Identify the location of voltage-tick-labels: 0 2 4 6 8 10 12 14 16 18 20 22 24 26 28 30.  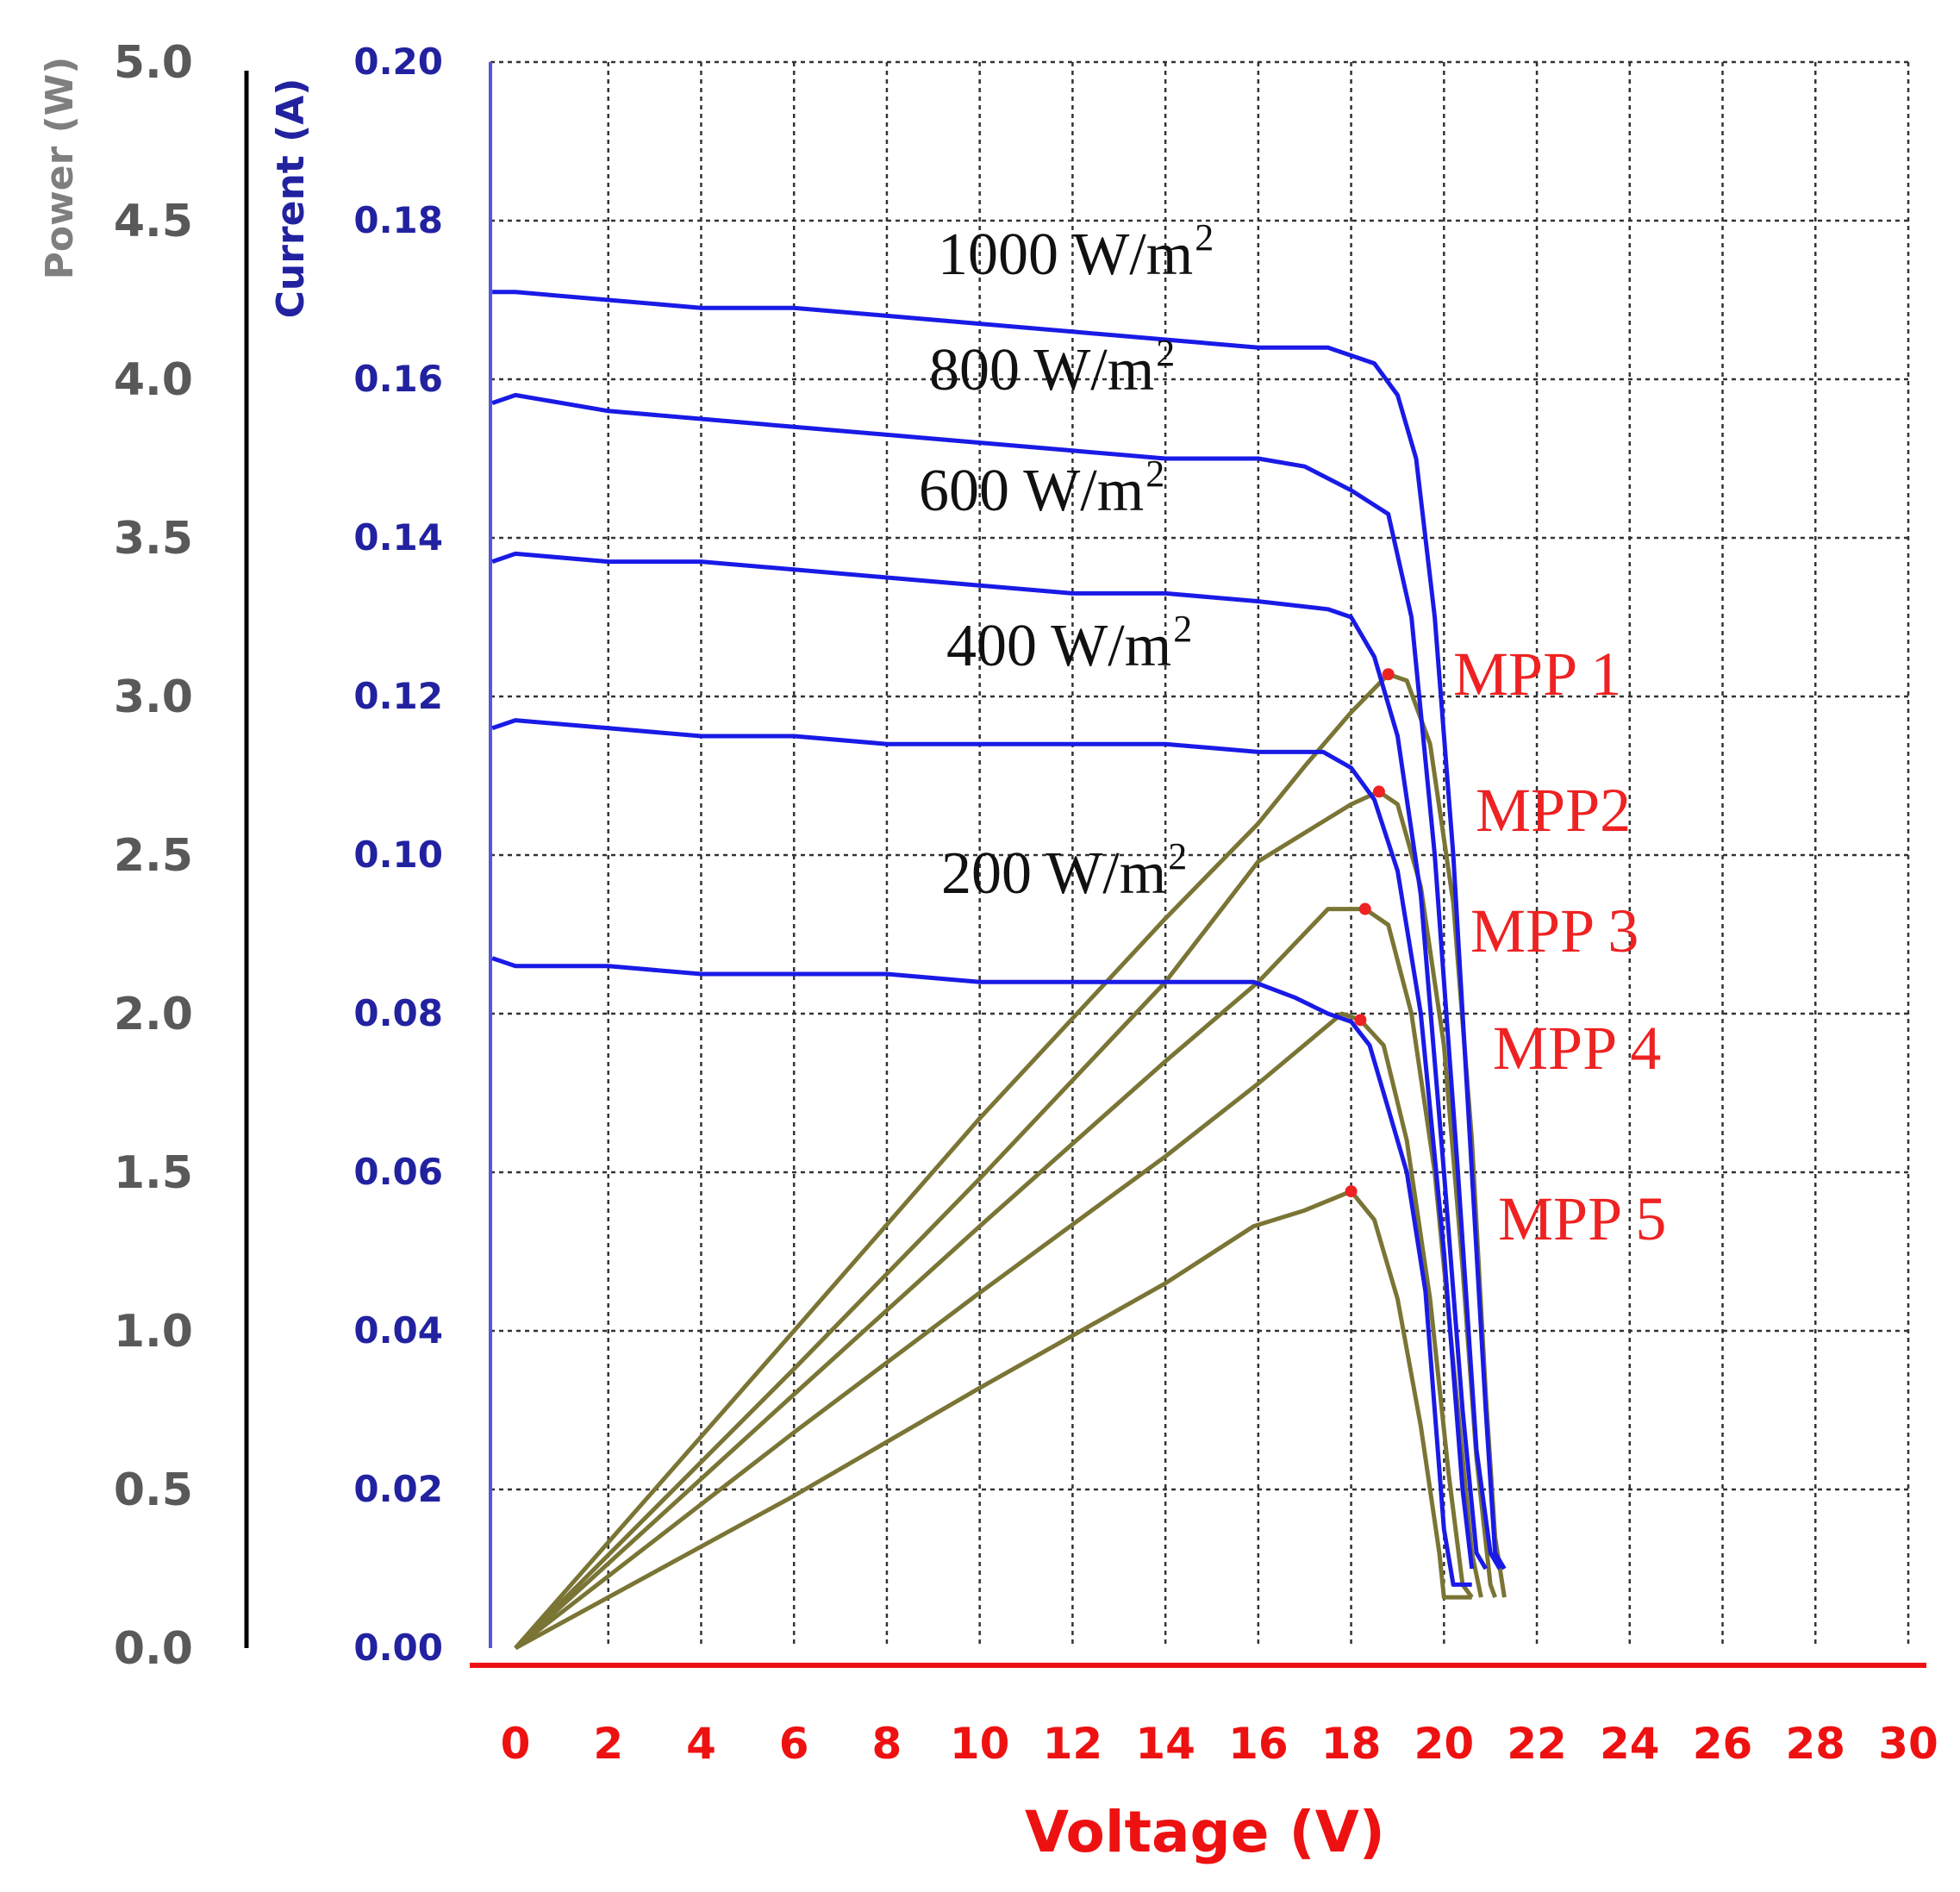
(1219, 1744).